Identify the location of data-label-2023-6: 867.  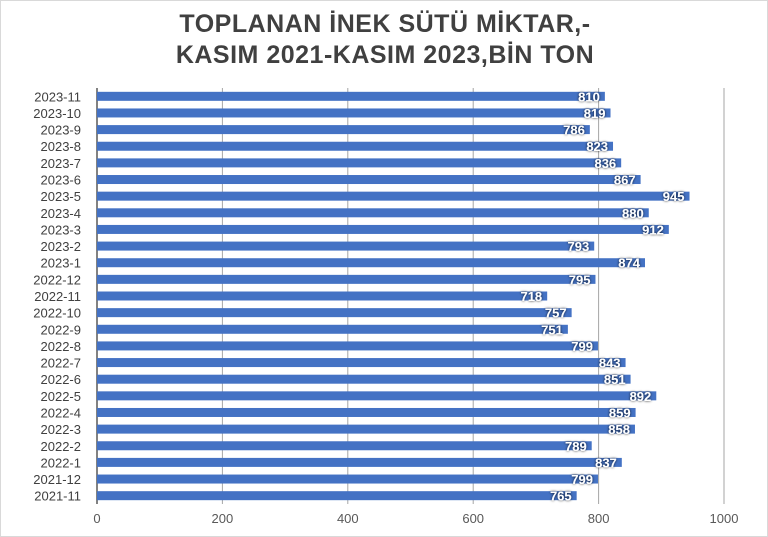
(625, 180).